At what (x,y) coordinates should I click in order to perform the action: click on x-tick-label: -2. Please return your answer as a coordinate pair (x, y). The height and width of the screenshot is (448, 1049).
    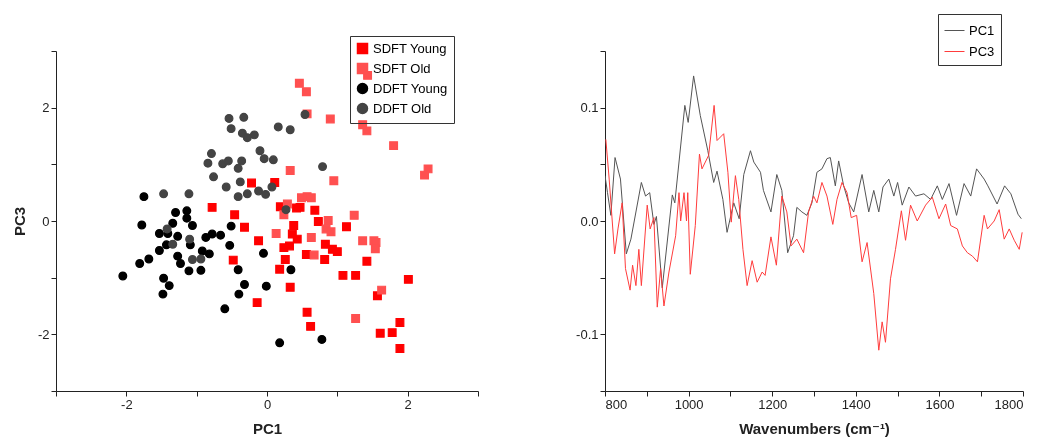
    Looking at the image, I should click on (127, 404).